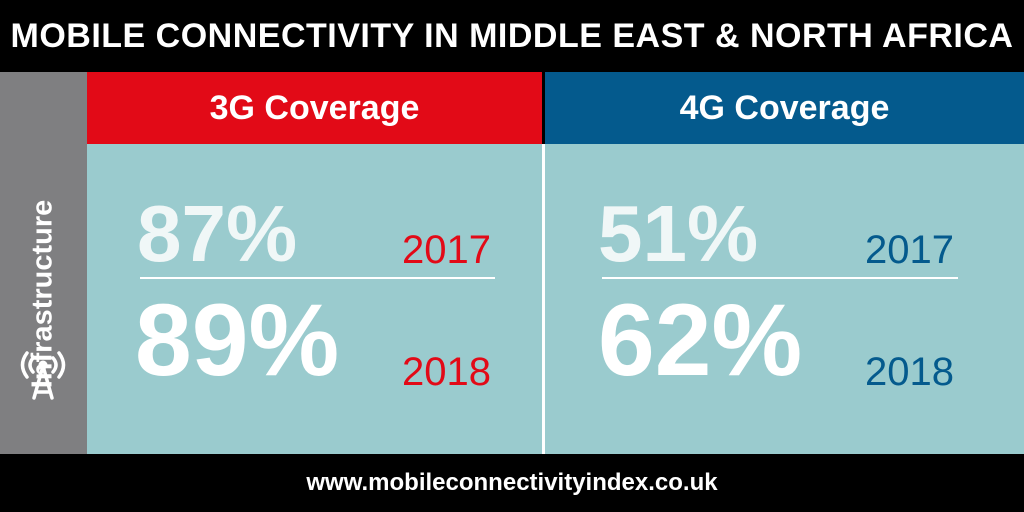  Describe the element at coordinates (784, 108) in the screenshot. I see `panel-header-4g: 4G Coverage` at that location.